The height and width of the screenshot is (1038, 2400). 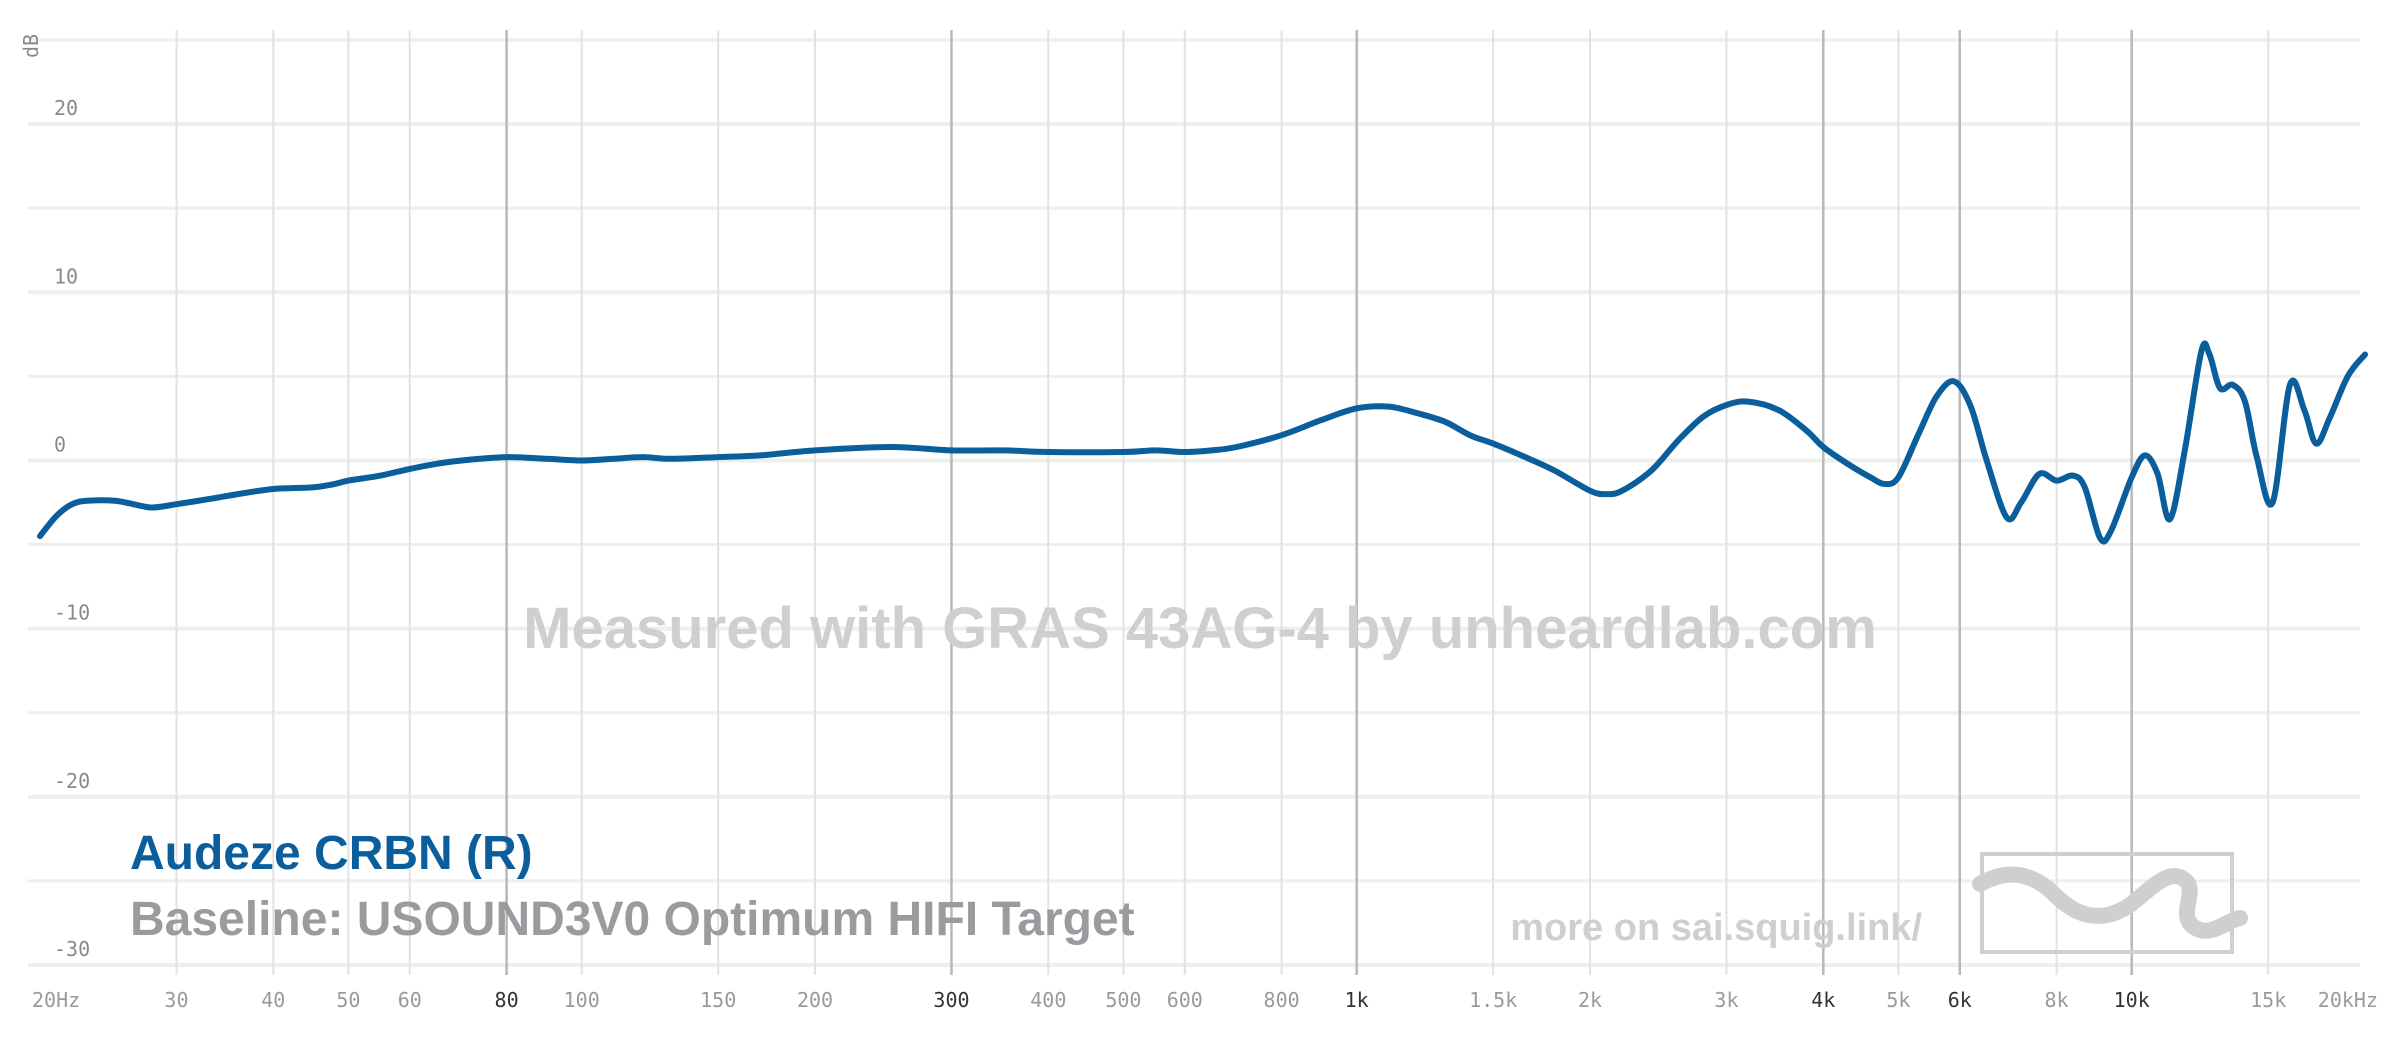 What do you see at coordinates (72, 949) in the screenshot?
I see `y-tick-label: -30` at bounding box center [72, 949].